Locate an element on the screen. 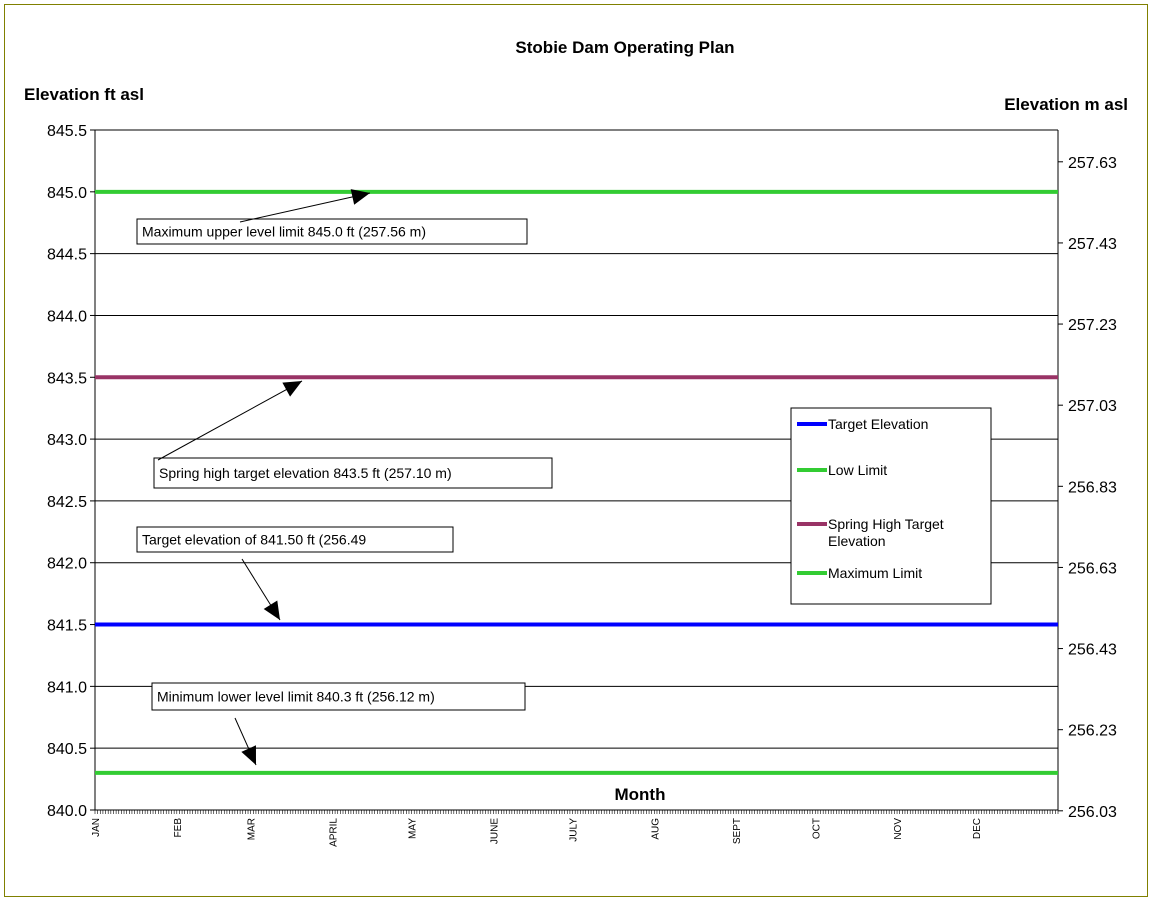  y-tick-label: 844.0 is located at coordinates (67, 316).